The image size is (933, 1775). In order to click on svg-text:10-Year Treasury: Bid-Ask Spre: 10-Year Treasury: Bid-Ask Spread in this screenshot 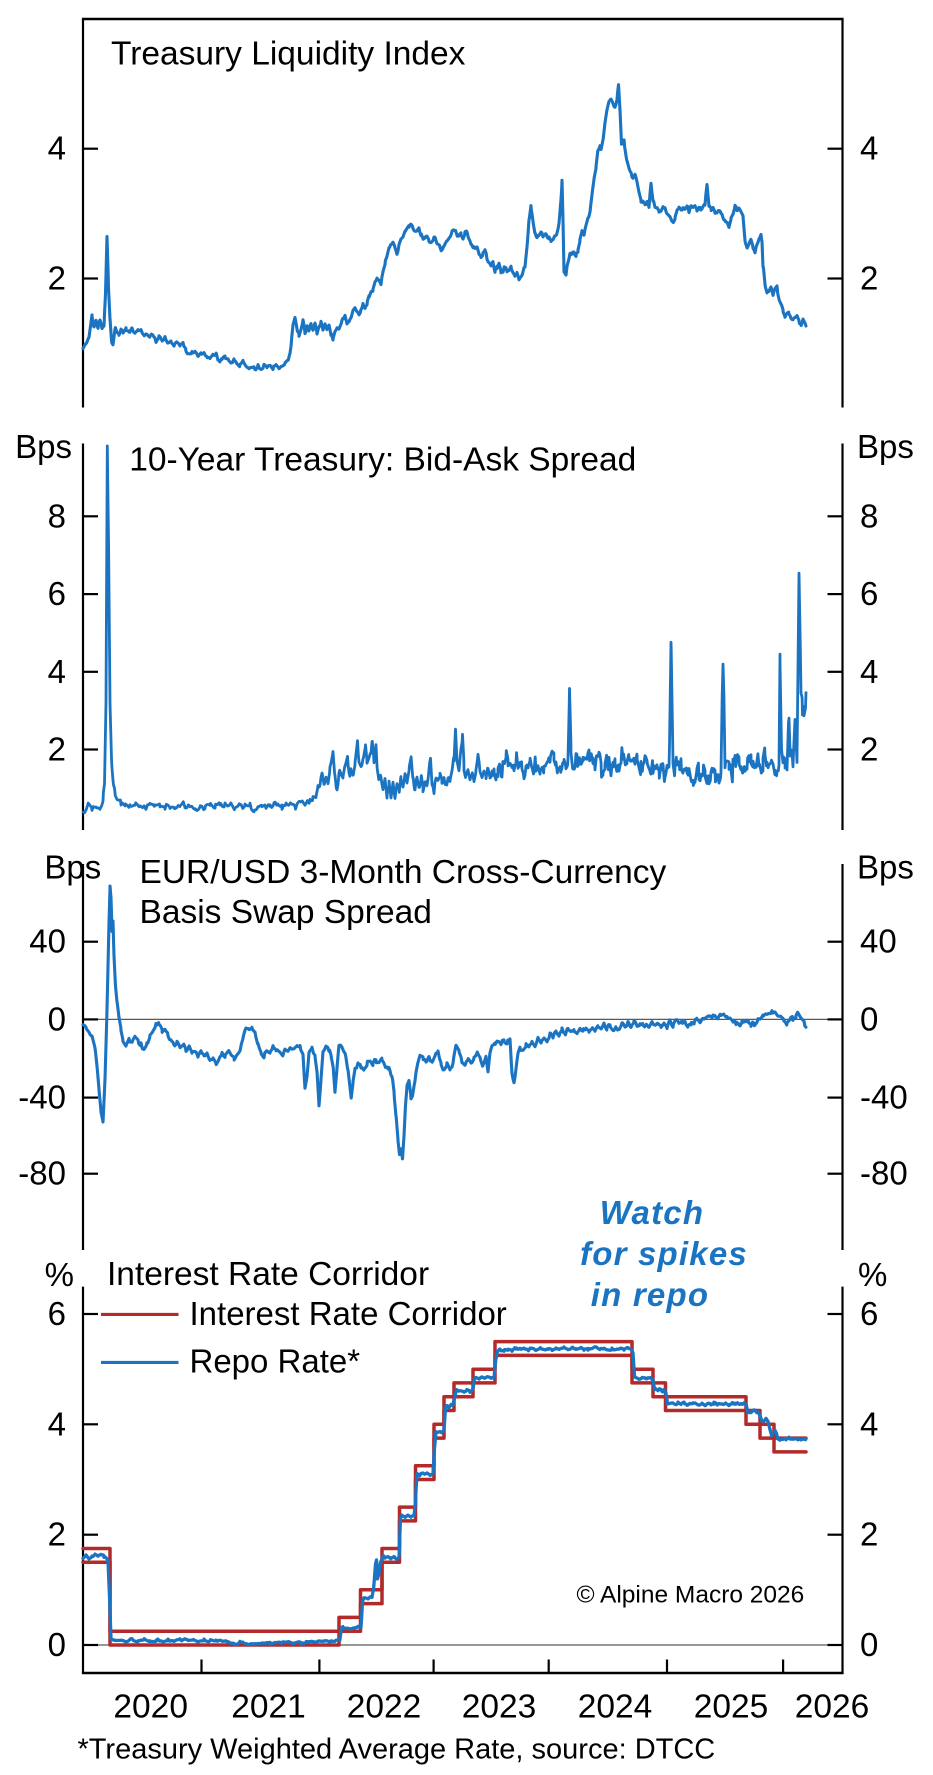, I will do `click(382, 459)`.